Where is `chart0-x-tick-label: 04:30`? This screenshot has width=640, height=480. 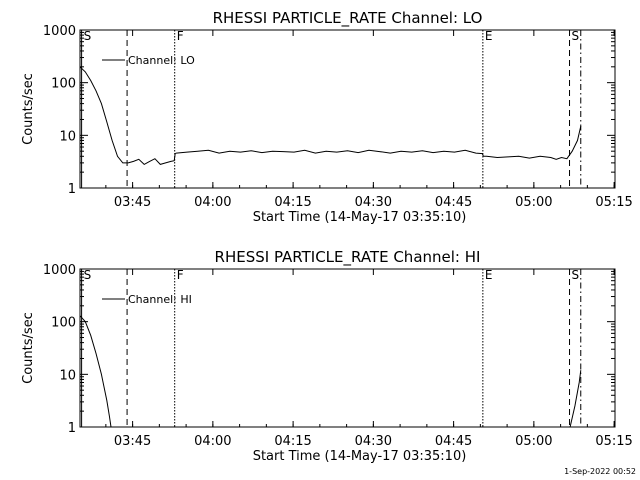
chart0-x-tick-label: 04:30 is located at coordinates (373, 202).